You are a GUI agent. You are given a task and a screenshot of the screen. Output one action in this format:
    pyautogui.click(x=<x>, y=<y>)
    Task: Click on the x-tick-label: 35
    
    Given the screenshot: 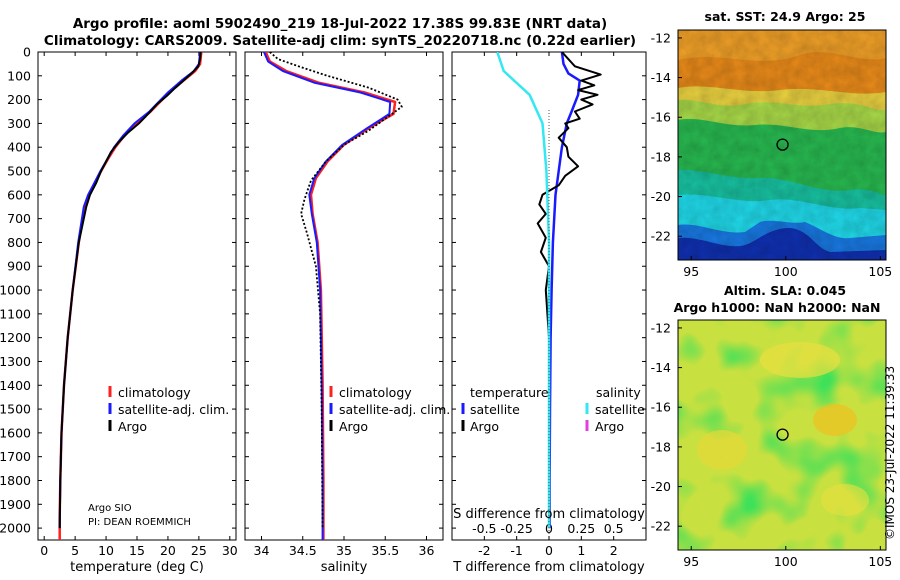 What is the action you would take?
    pyautogui.click(x=344, y=550)
    